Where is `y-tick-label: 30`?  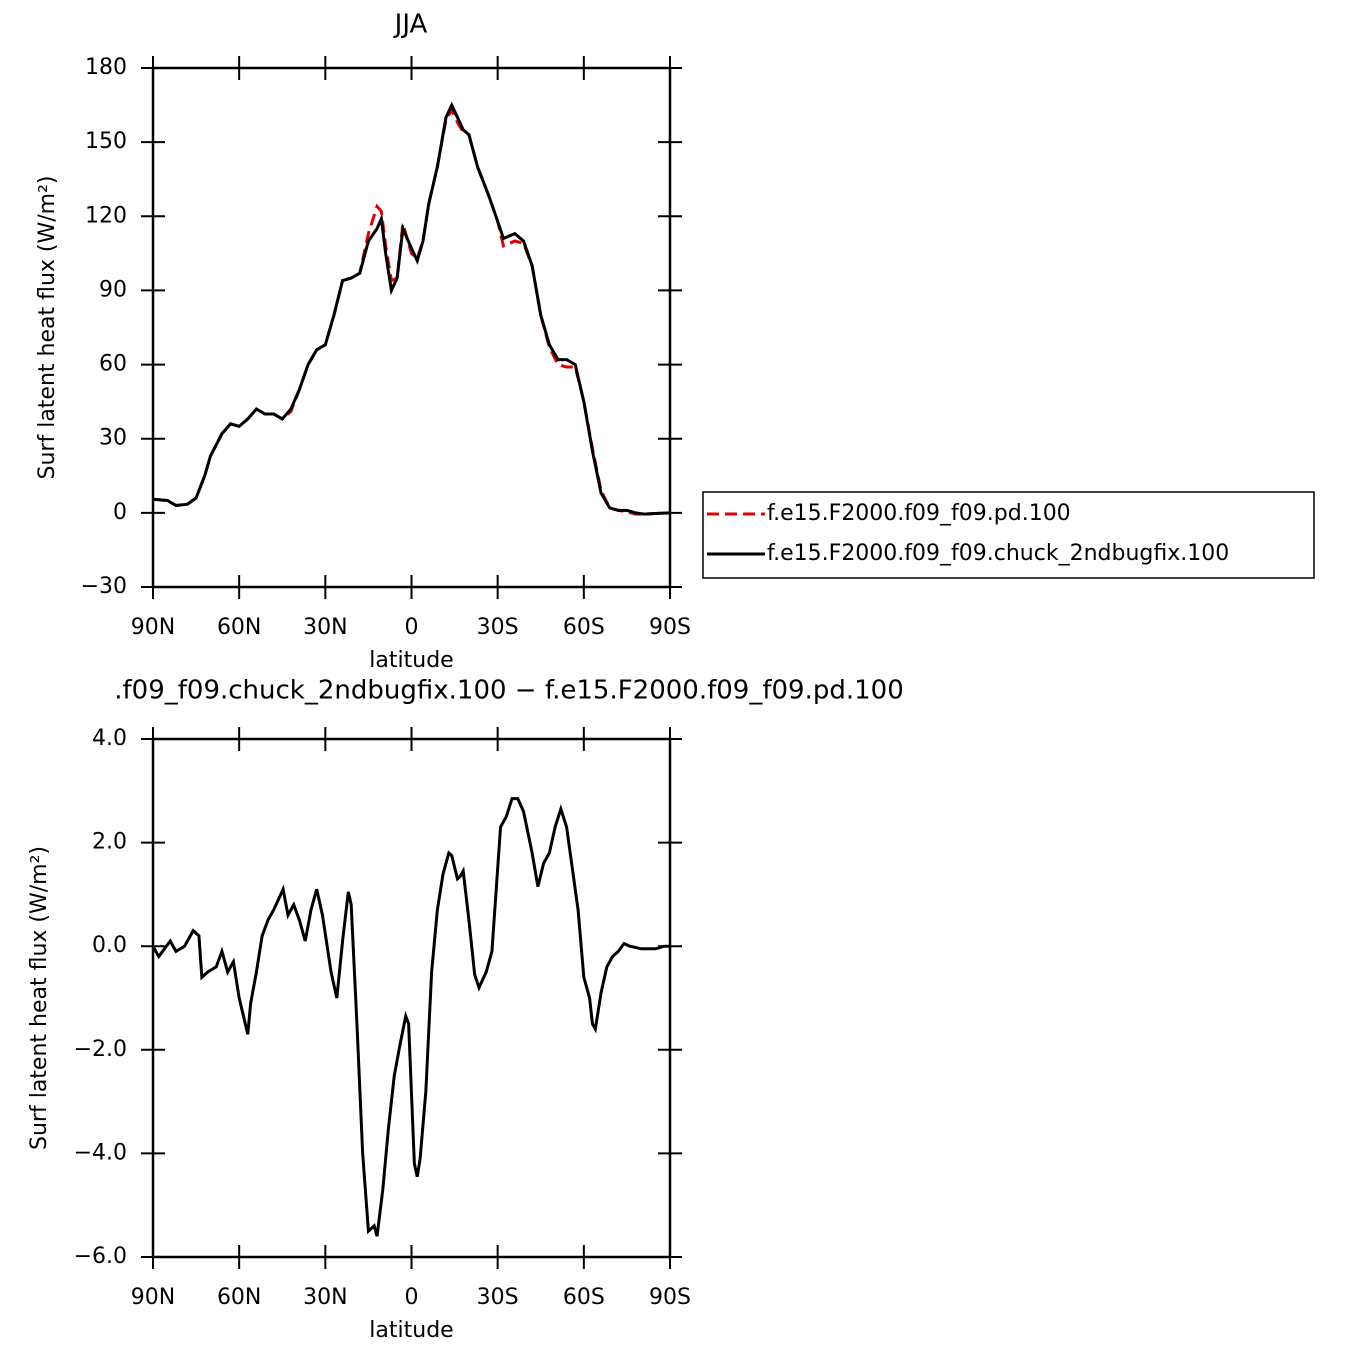 y-tick-label: 30 is located at coordinates (113, 438).